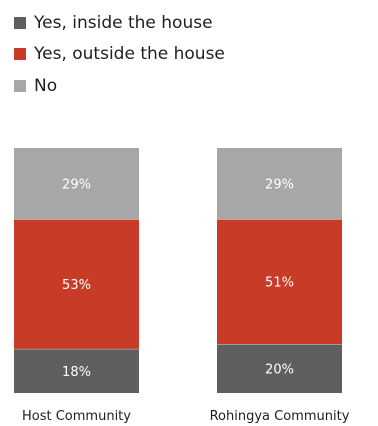  I want to click on bar-segment-host-community-yes-inside-the-house, so click(76, 370).